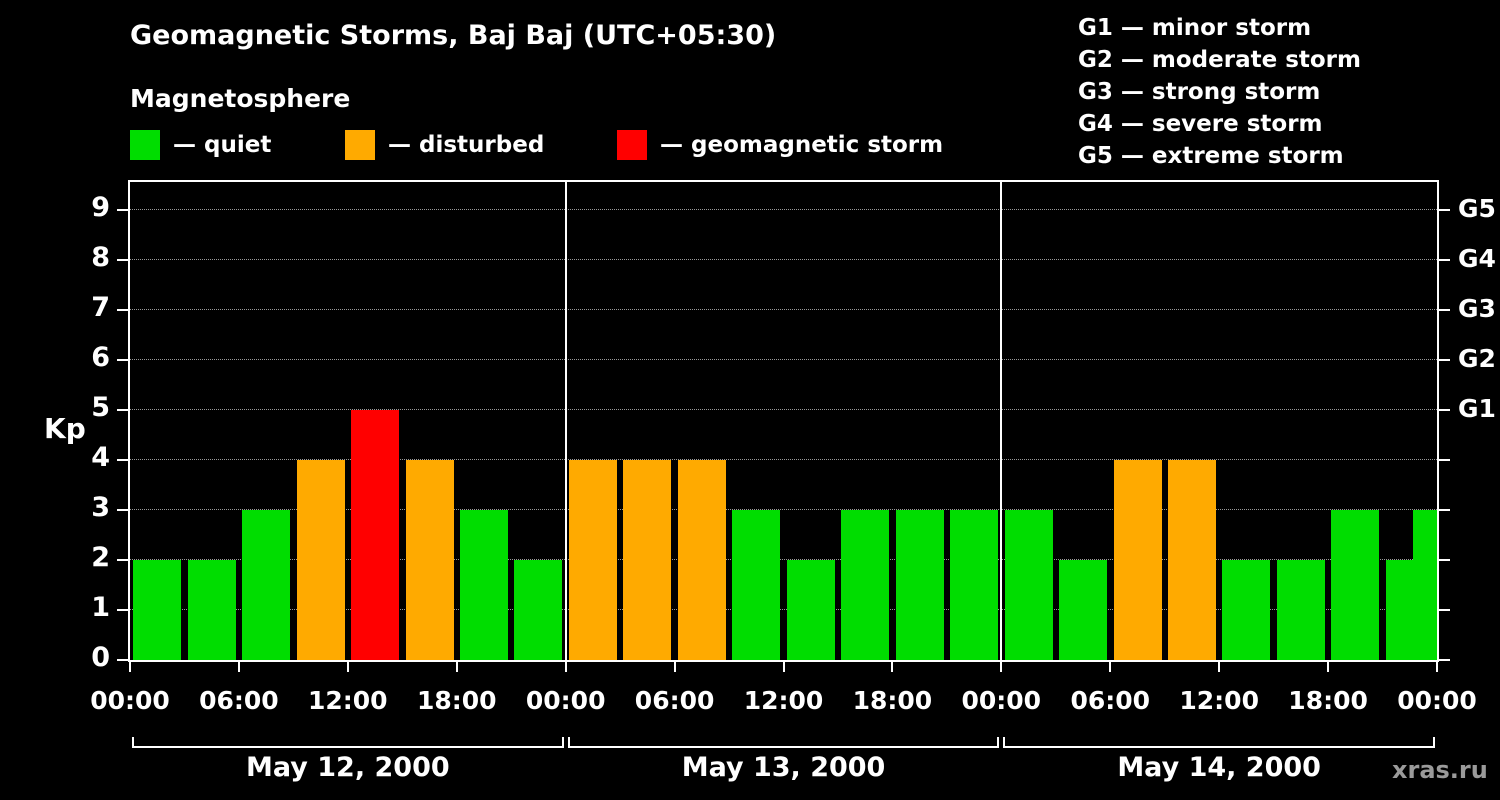 This screenshot has height=800, width=1500. Describe the element at coordinates (100, 657) in the screenshot. I see `y-tick-label: 0` at that location.